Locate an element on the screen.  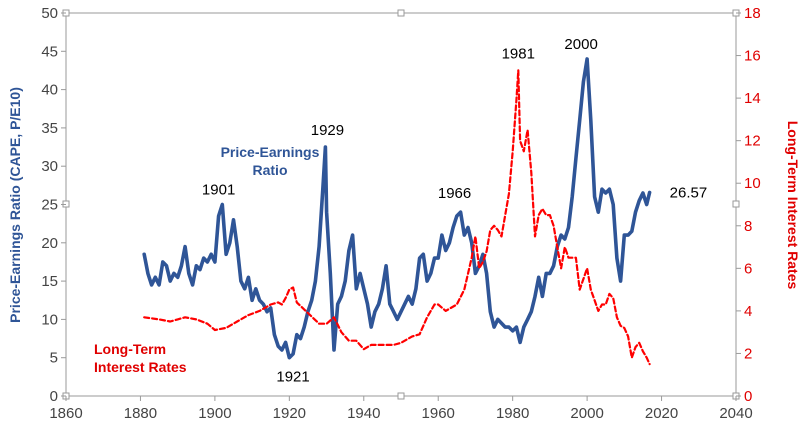
y-right-tick-label: 0 is located at coordinates (748, 396).